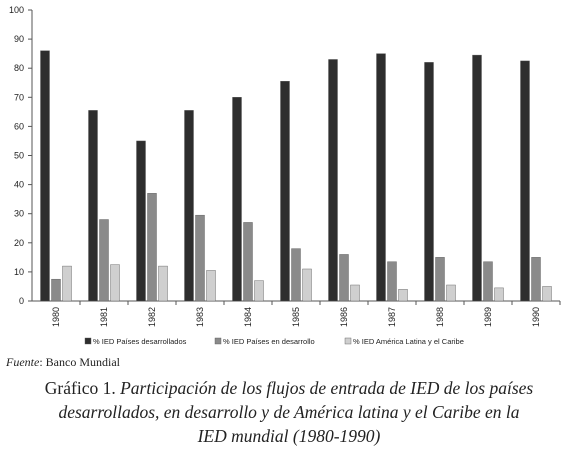  Describe the element at coordinates (19, 39) in the screenshot. I see `y-tick-label: 90` at that location.